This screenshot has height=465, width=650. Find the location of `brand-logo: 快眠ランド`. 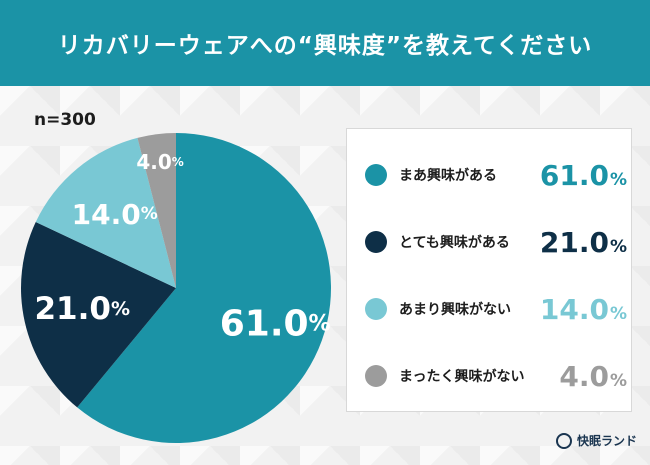

brand-logo: 快眠ランド is located at coordinates (596, 440).